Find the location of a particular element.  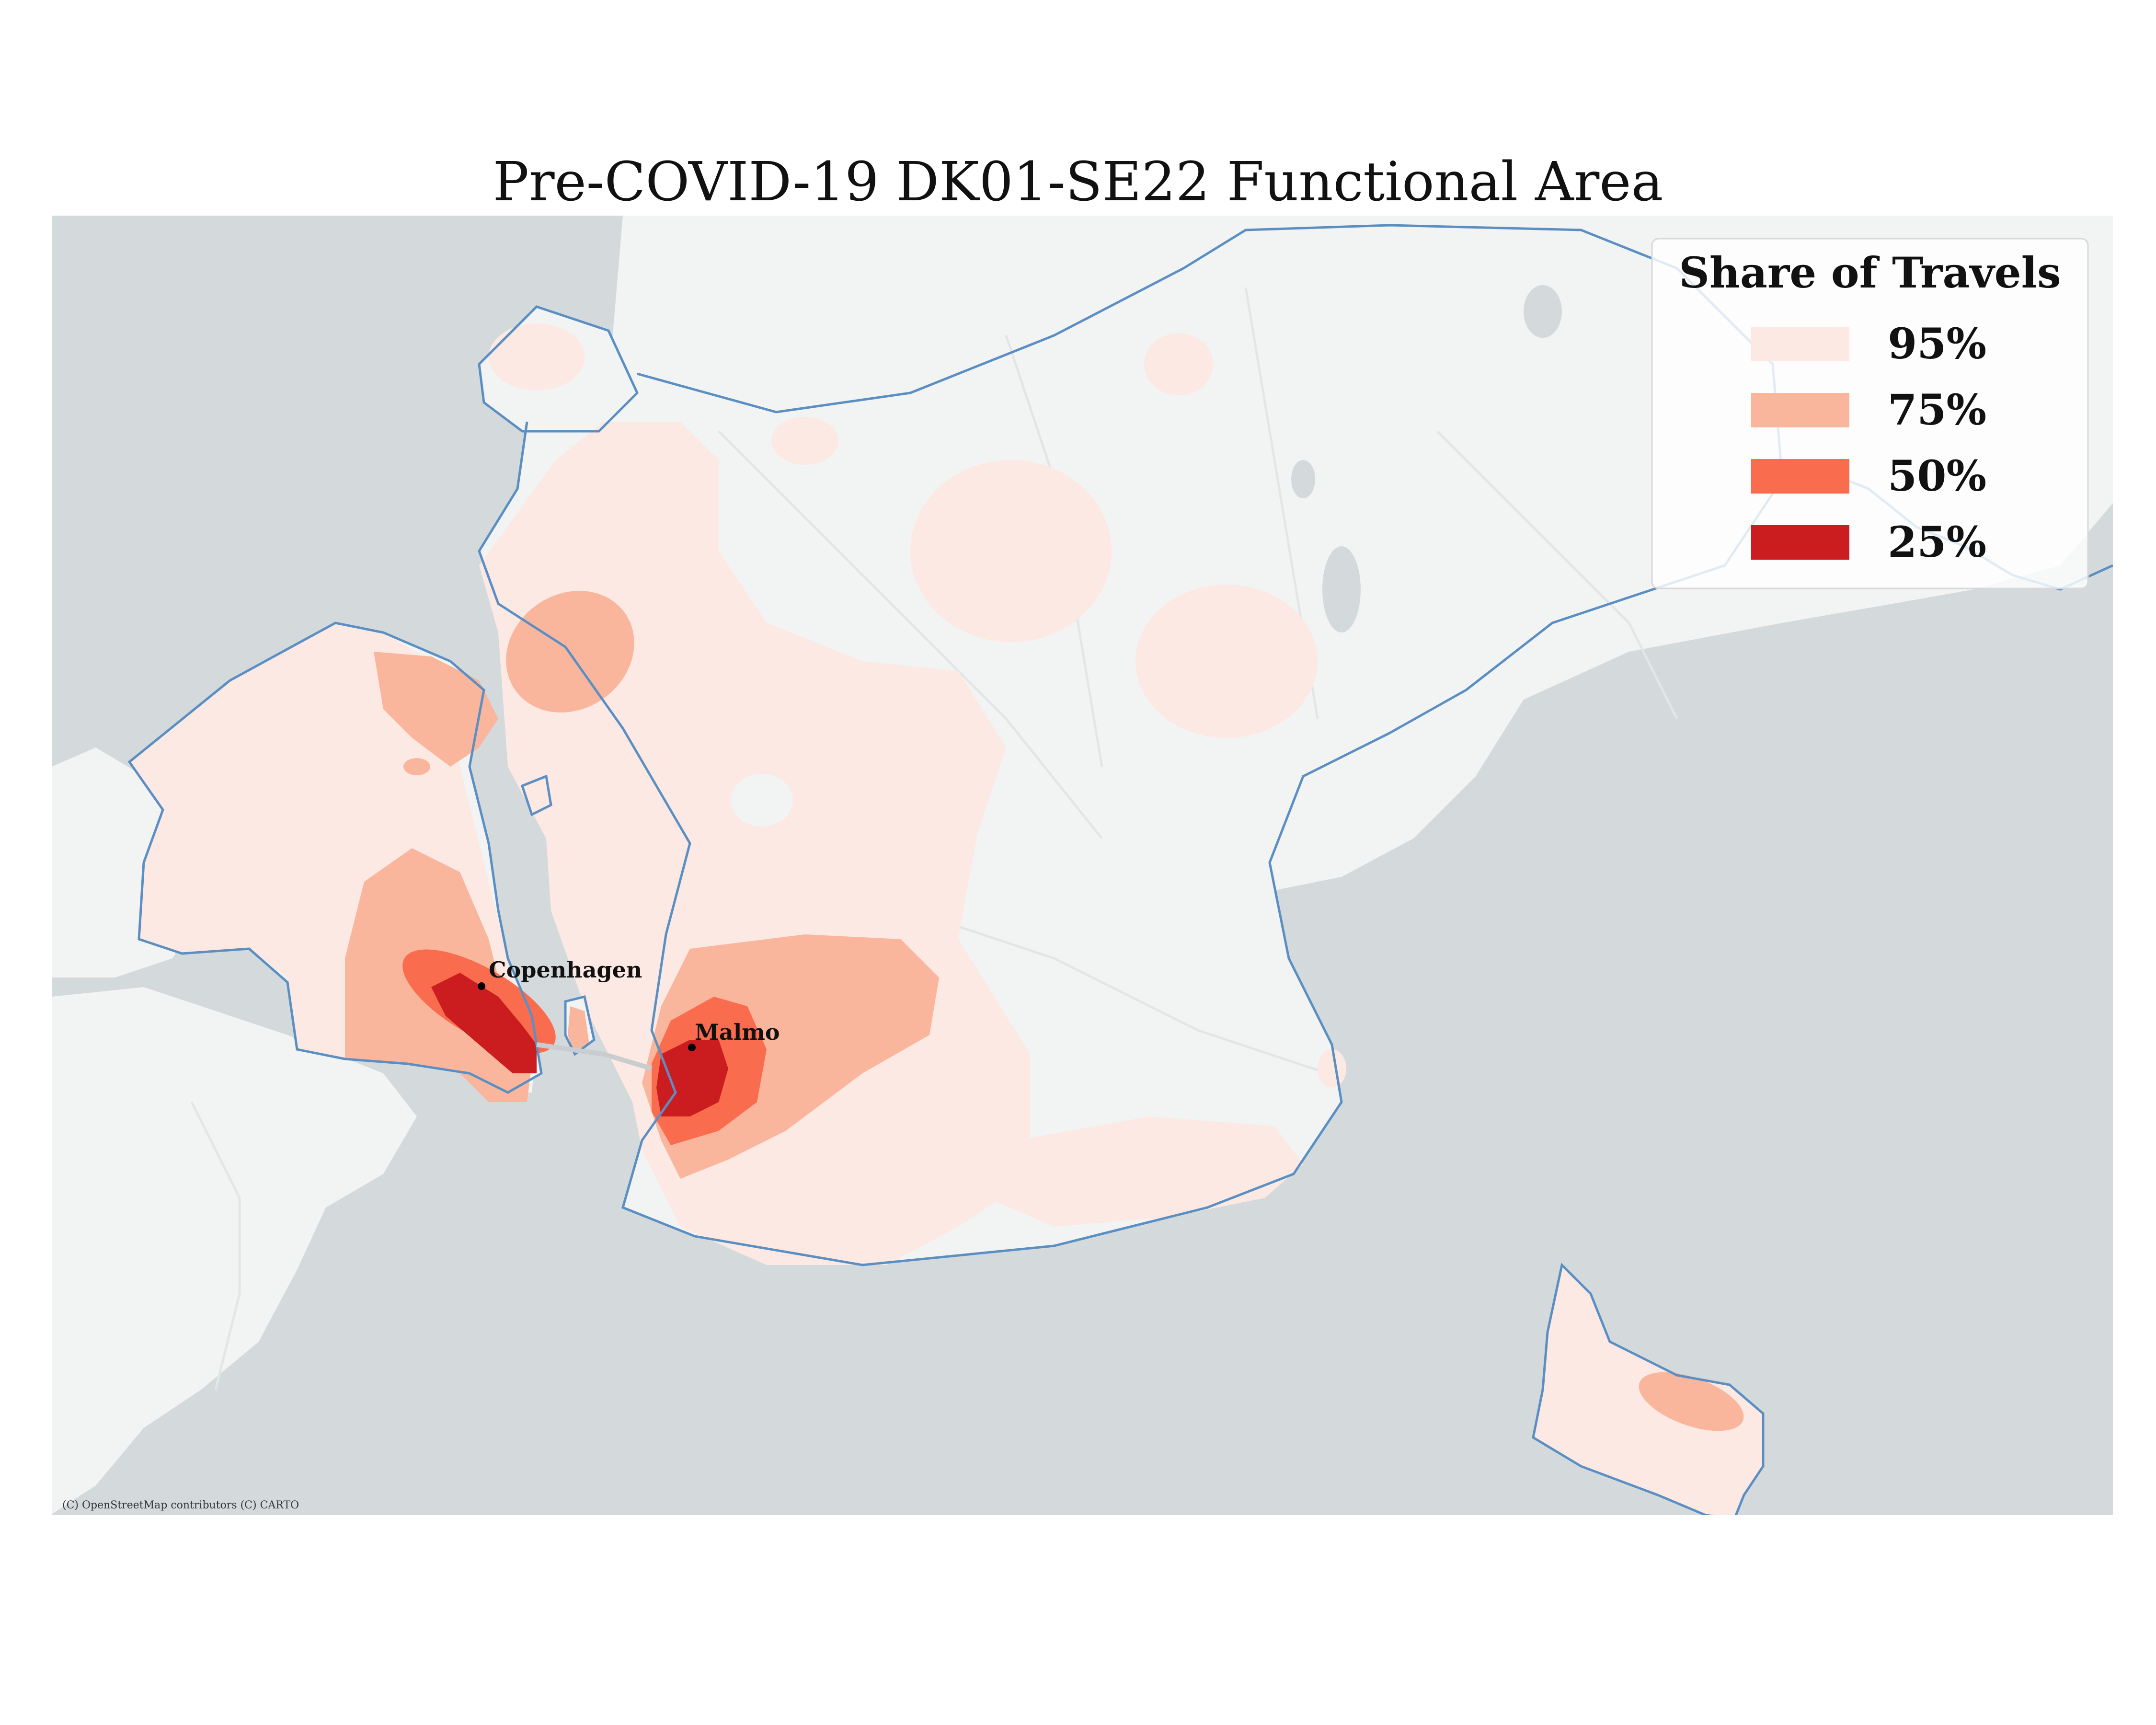

map-attribution: (C) OpenStreetMap contributors (C) CARTO is located at coordinates (180, 1505).